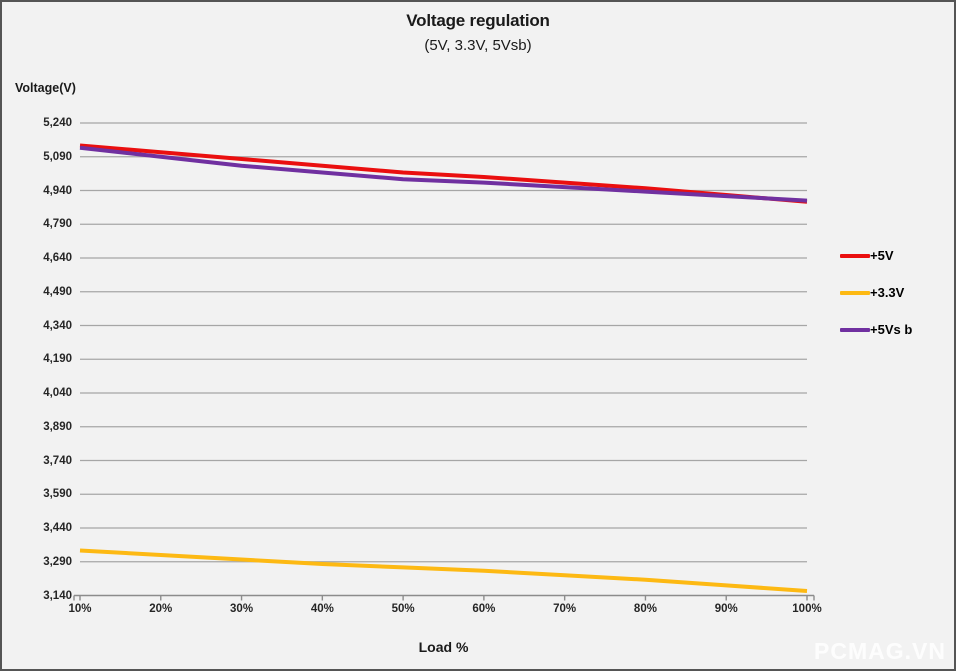 This screenshot has height=671, width=956. Describe the element at coordinates (57, 561) in the screenshot. I see `y-tick-label: 3,290` at that location.